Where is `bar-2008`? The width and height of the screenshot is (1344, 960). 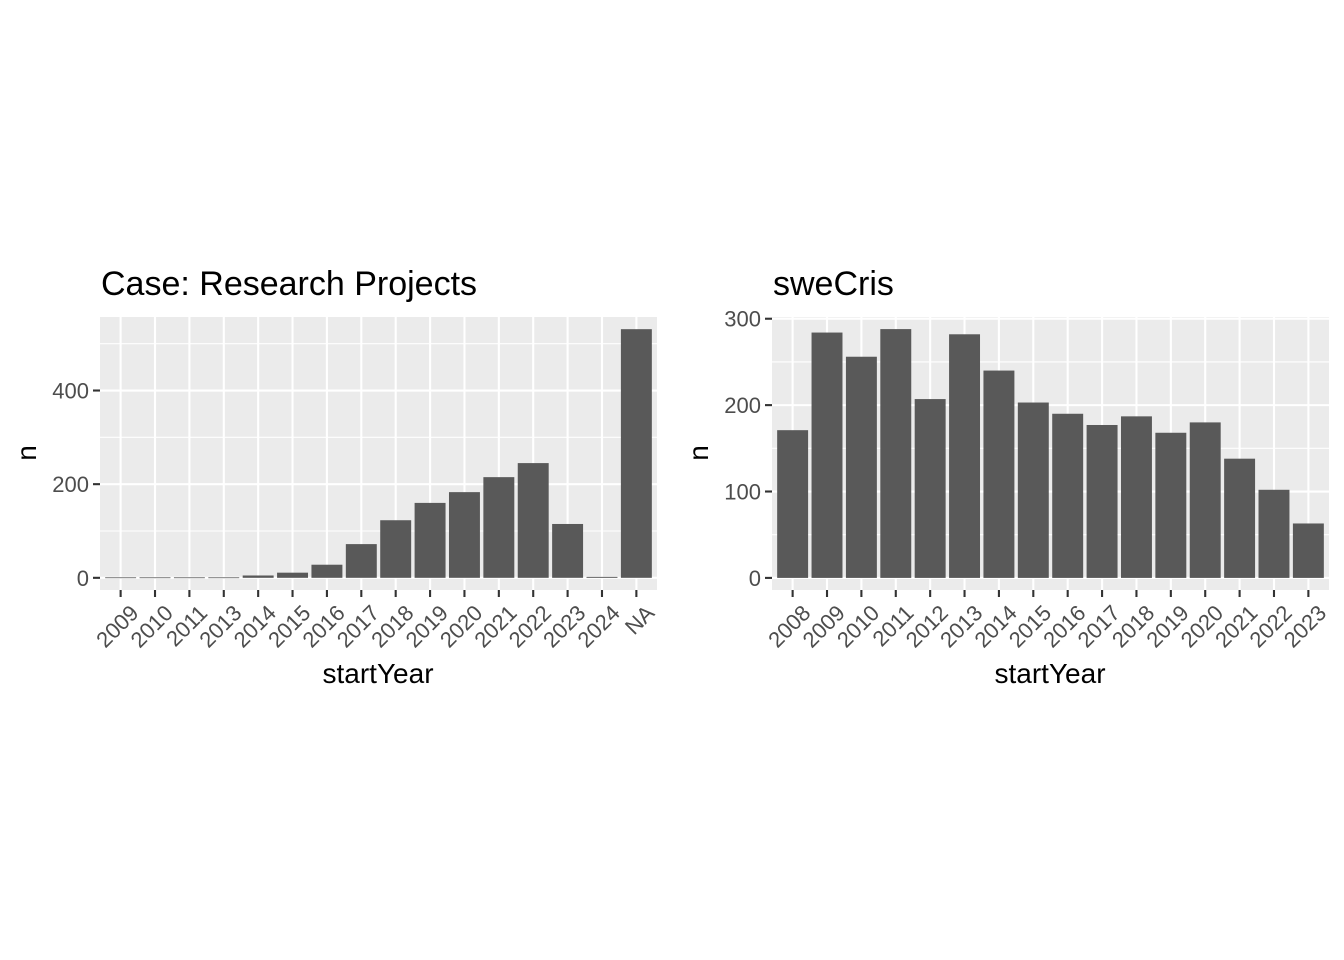
bar-2008 is located at coordinates (793, 504).